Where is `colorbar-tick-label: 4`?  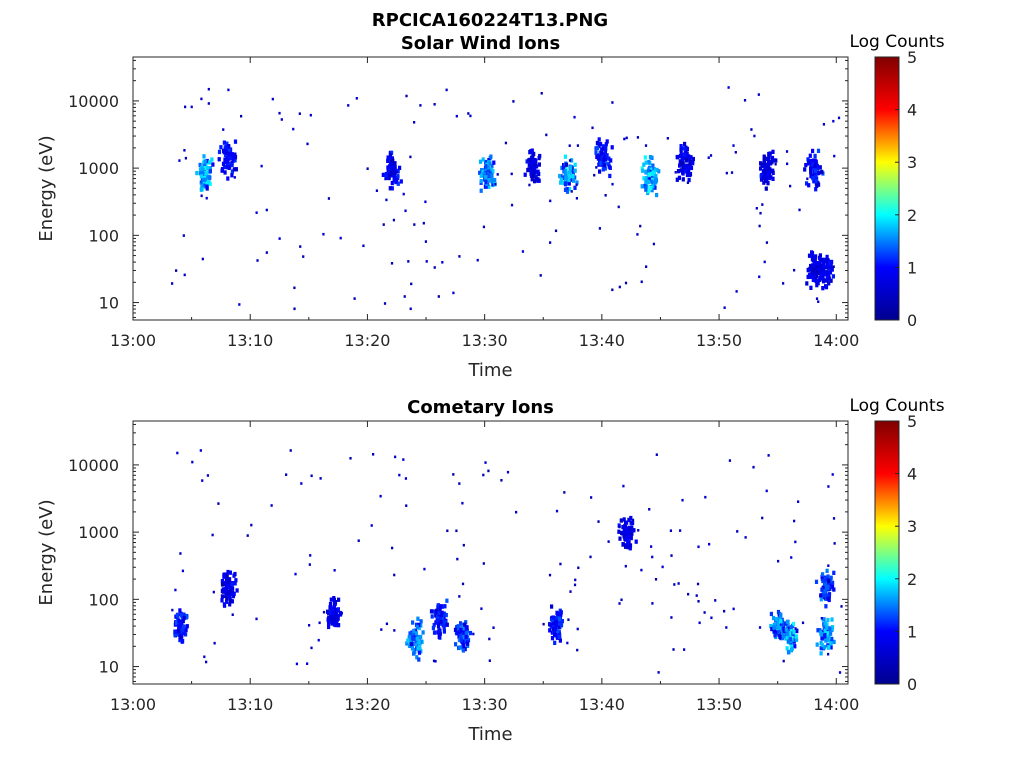 colorbar-tick-label: 4 is located at coordinates (912, 110).